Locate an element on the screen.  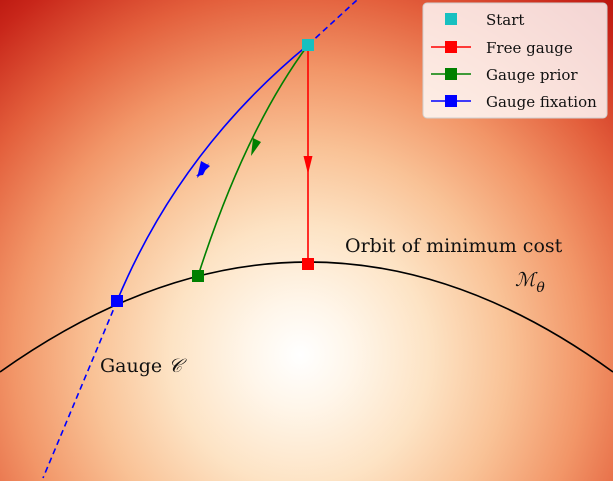
gauge-prior-path is located at coordinates (253, 160).